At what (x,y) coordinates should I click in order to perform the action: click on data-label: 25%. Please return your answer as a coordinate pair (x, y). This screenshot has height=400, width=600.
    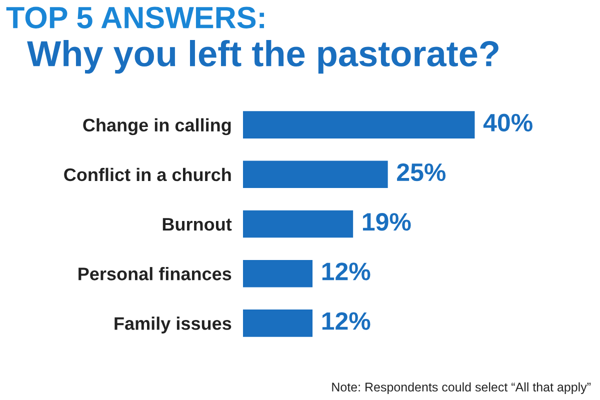
    Looking at the image, I should click on (421, 172).